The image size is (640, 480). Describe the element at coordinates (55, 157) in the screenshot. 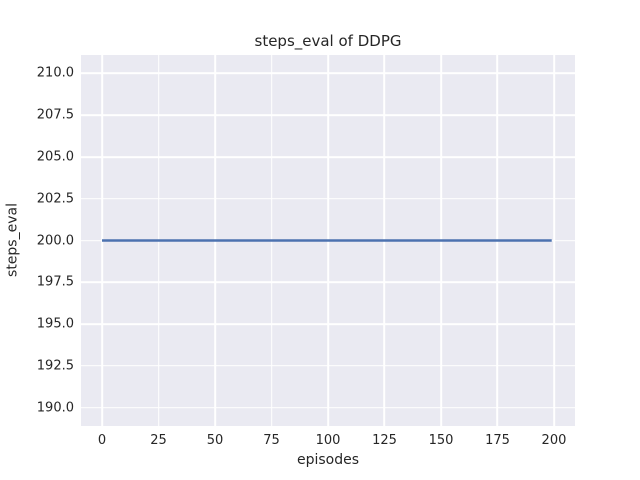

I see `y-tick-label: 205.0` at that location.